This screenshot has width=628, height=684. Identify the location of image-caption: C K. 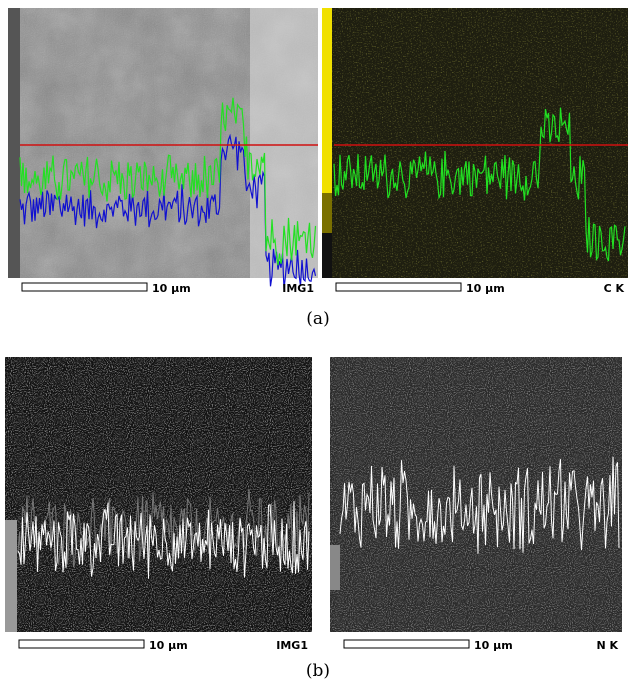
(614, 288).